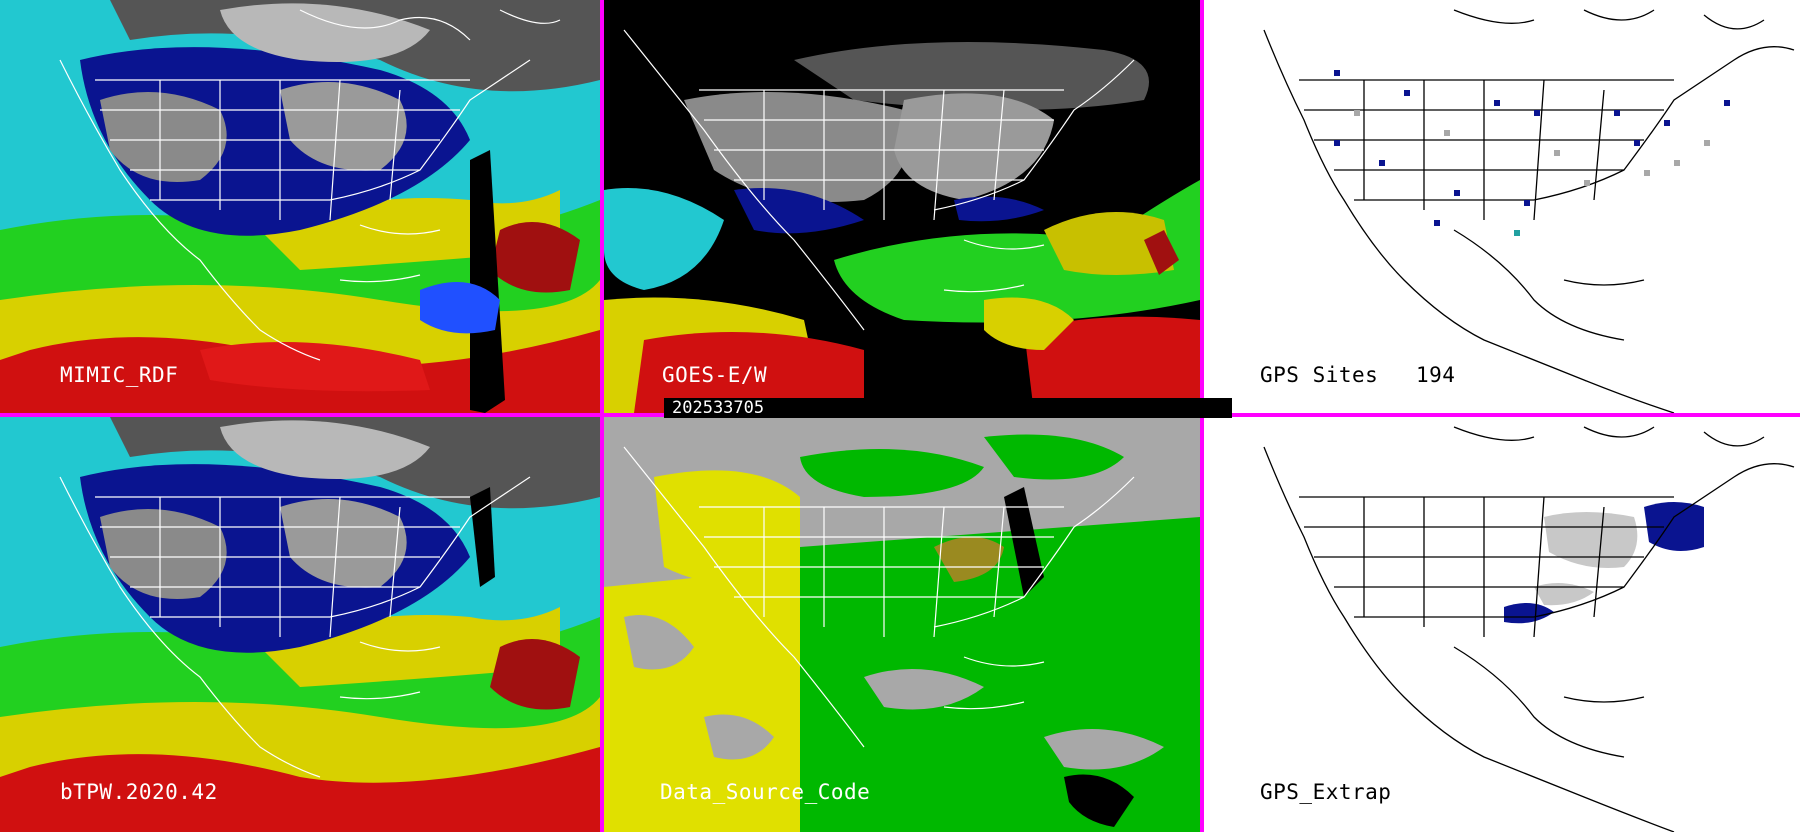  Describe the element at coordinates (715, 375) in the screenshot. I see `panel-label-goes: GOES-E/W` at that location.